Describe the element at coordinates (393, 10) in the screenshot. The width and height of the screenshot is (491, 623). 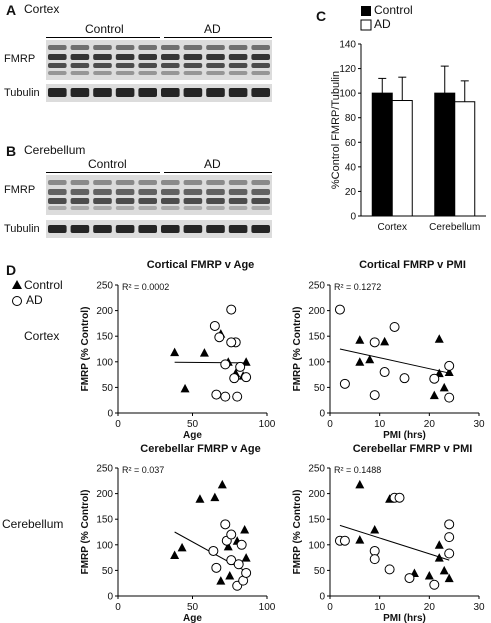
I see `panel-c-legend-control: Control` at that location.